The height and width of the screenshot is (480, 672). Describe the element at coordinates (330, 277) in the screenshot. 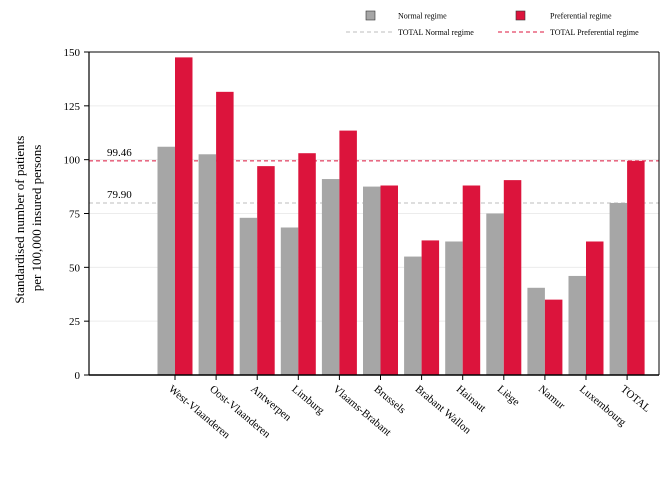

I see `bar-normal-regime-vlaams-brabant` at that location.